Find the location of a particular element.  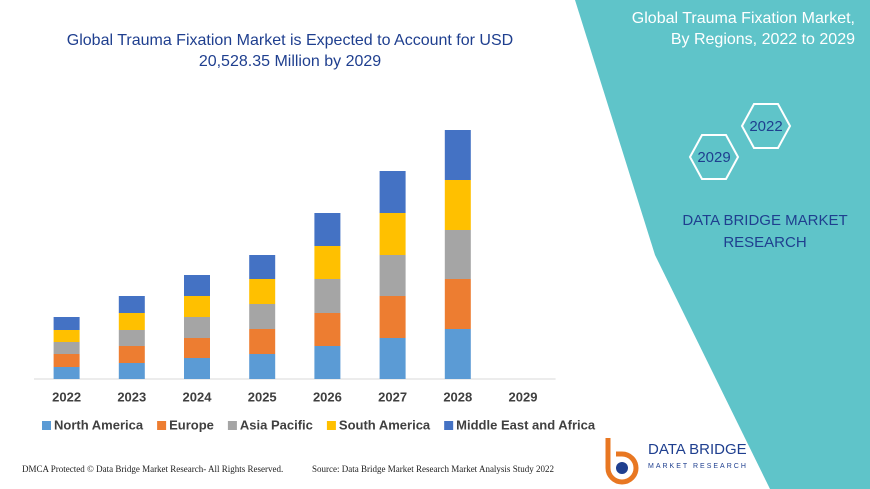

hex-label: 2029 is located at coordinates (713, 157).